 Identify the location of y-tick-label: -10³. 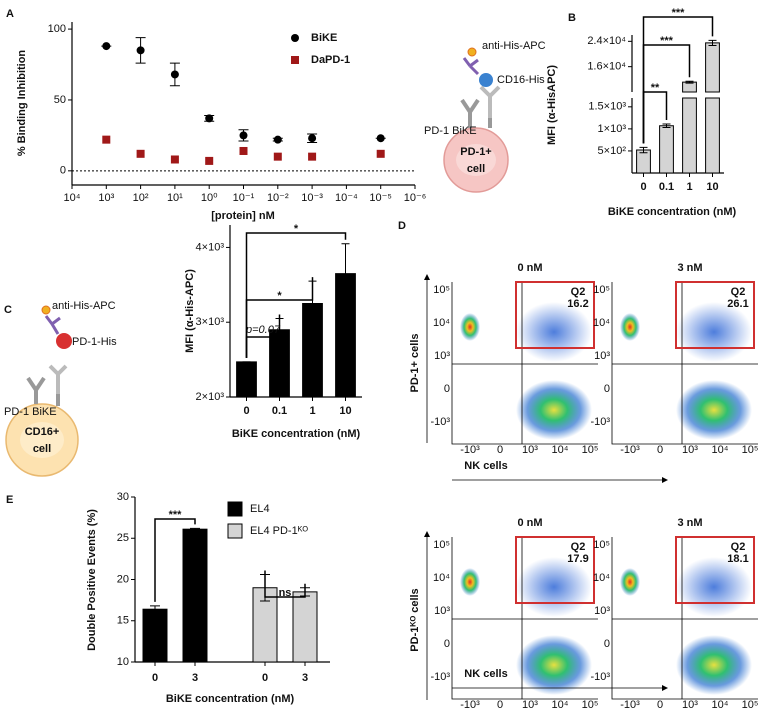
(600, 422).